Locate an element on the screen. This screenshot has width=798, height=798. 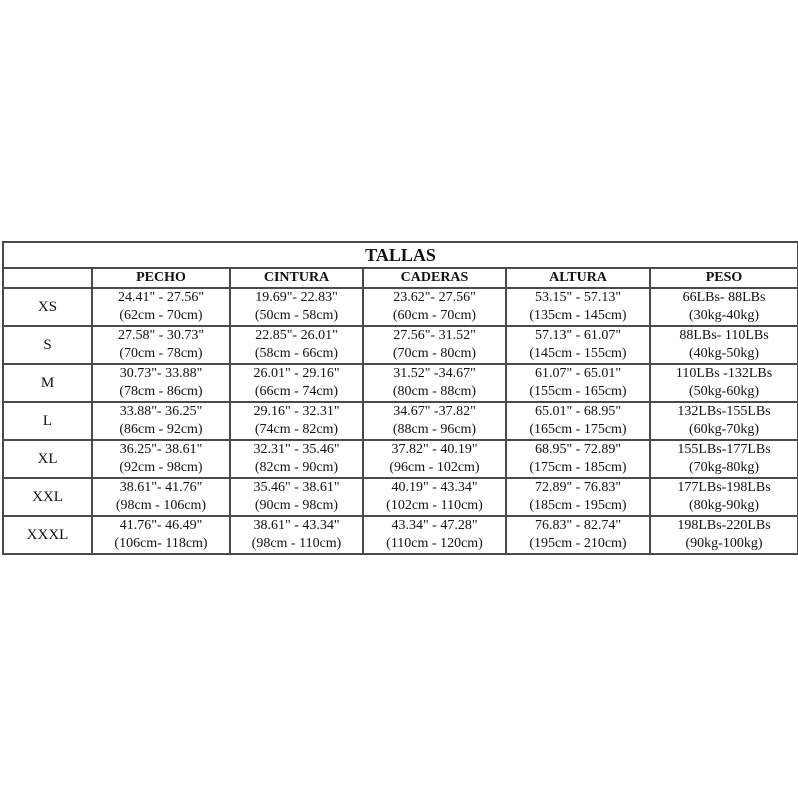
metric-value: (185cm - 195cm) is located at coordinates (578, 505).